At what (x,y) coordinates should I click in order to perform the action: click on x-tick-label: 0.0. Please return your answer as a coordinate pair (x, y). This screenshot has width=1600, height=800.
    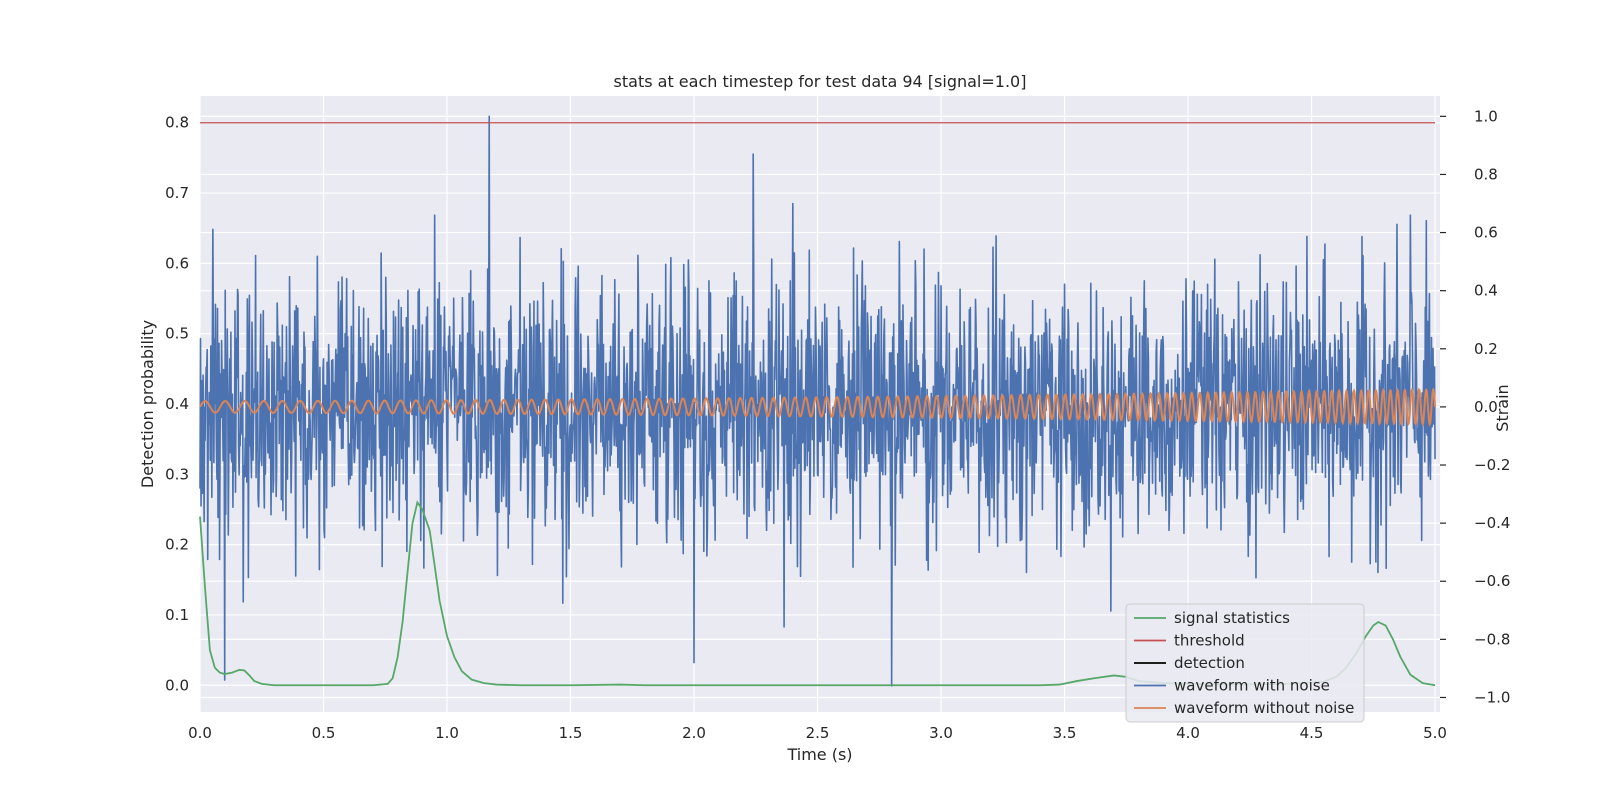
    Looking at the image, I should click on (200, 733).